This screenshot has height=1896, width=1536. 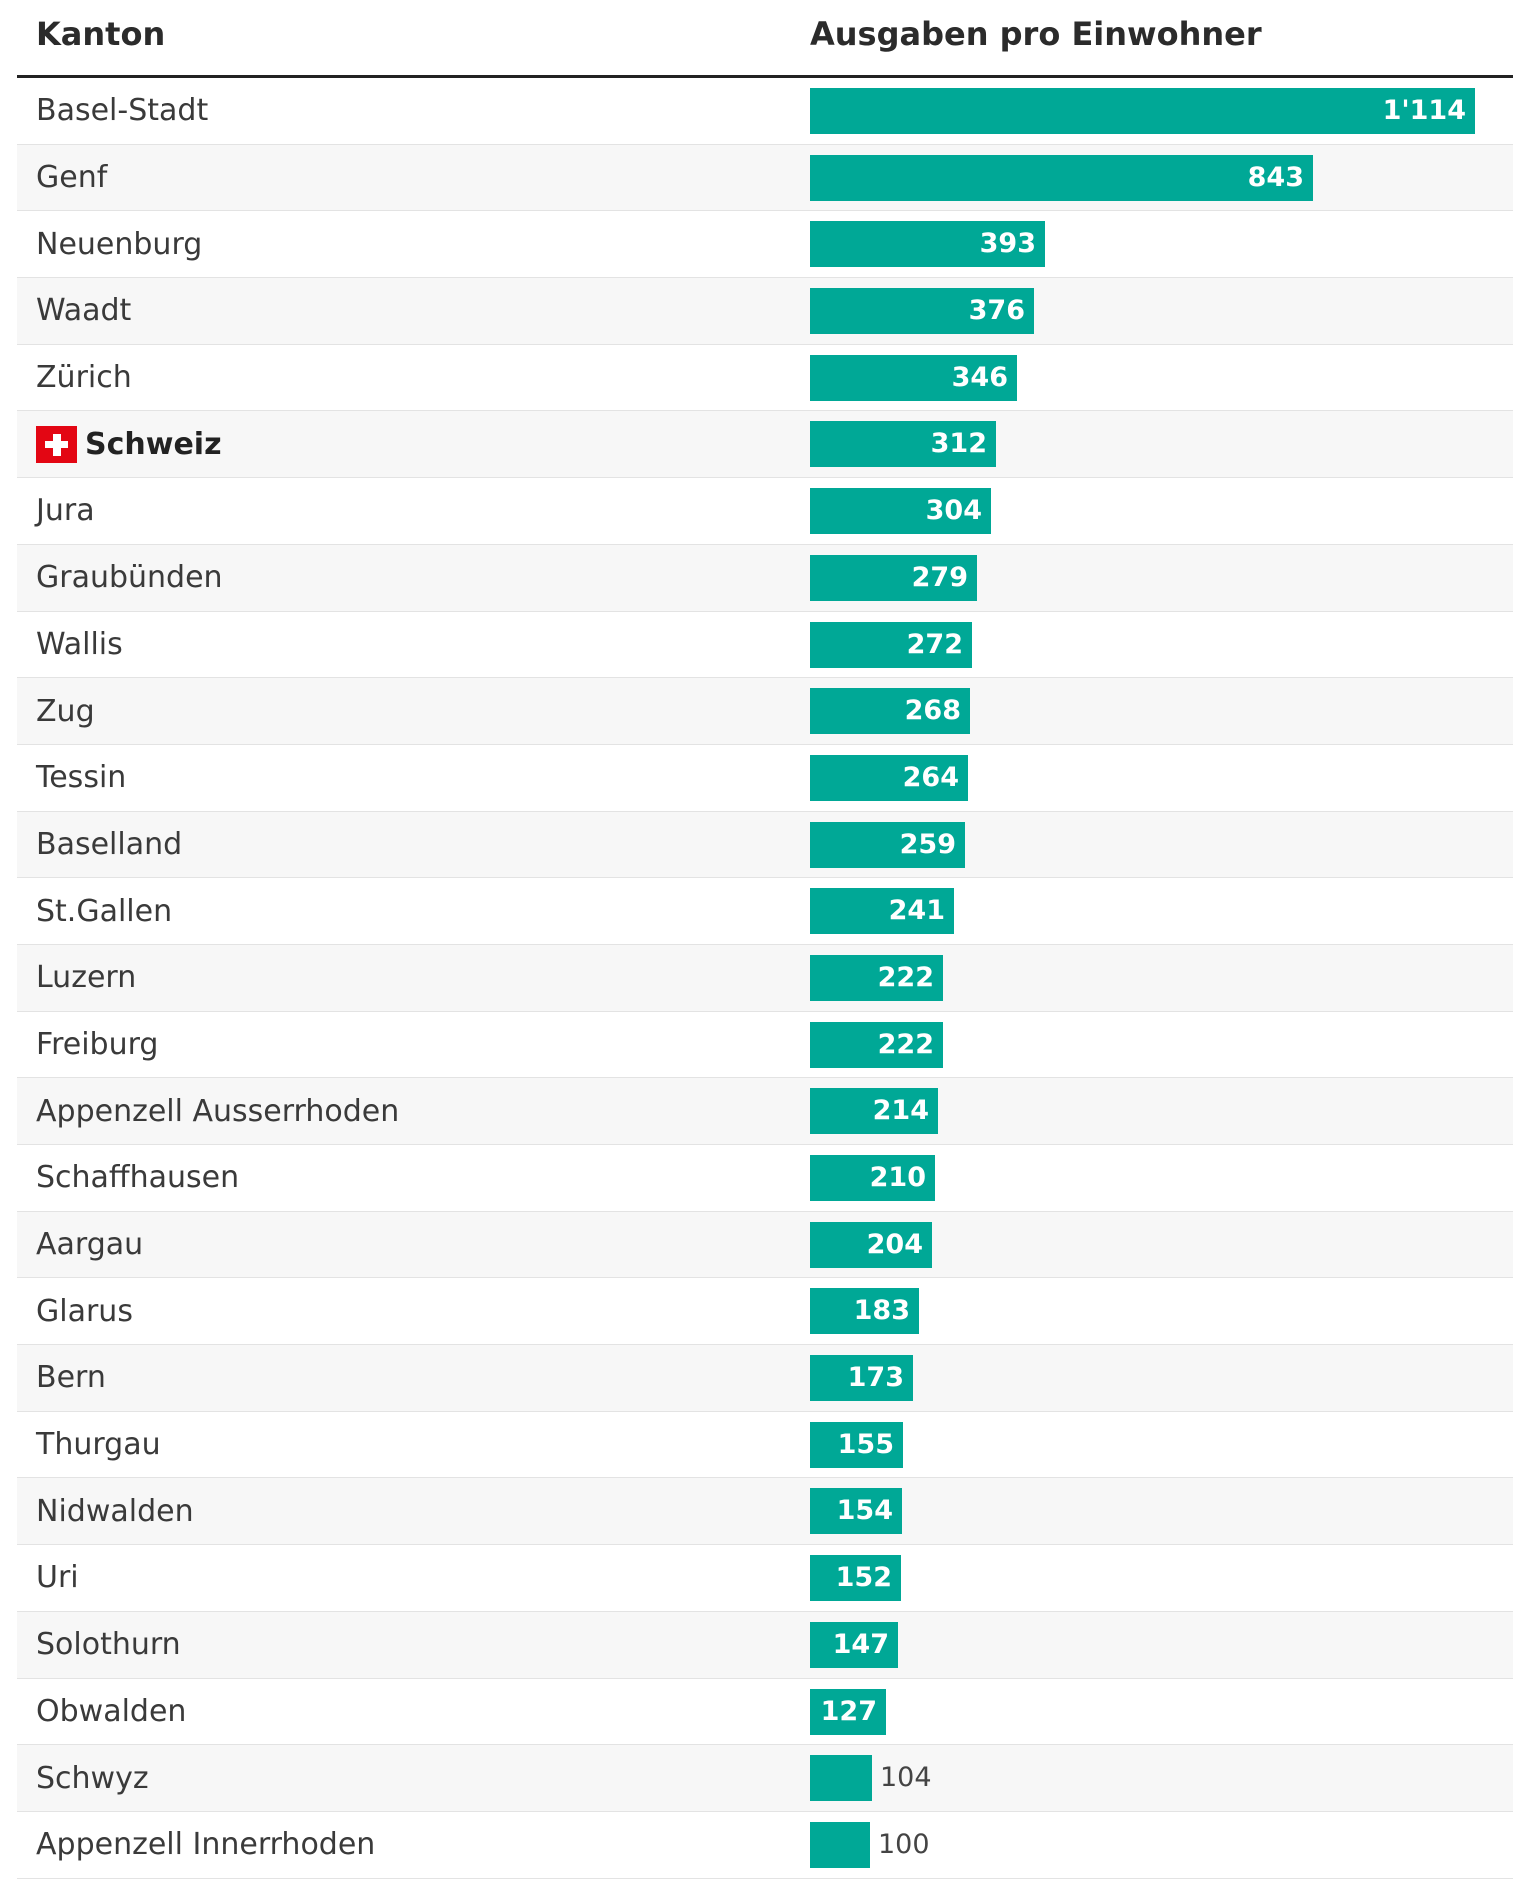 I want to click on bar-cell: 100, so click(x=1150, y=1845).